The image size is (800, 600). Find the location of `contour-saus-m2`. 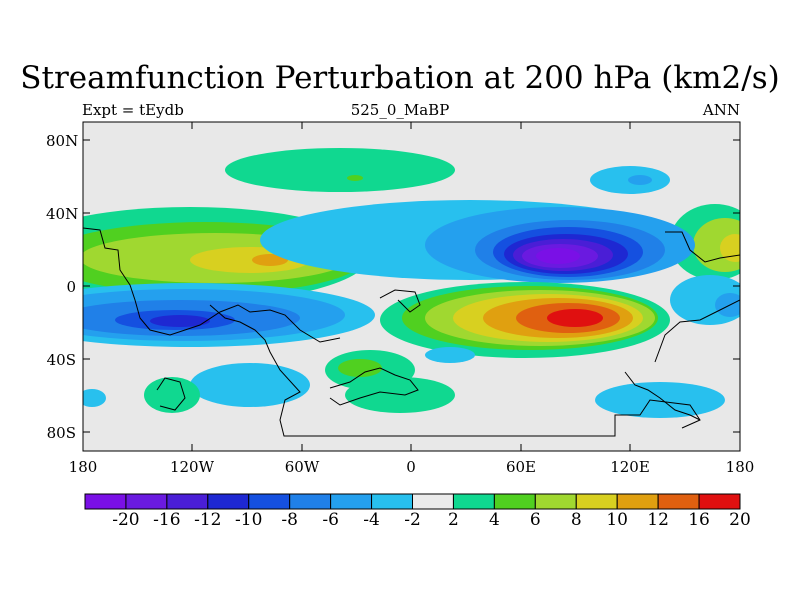

contour-saus-m2 is located at coordinates (660, 400).